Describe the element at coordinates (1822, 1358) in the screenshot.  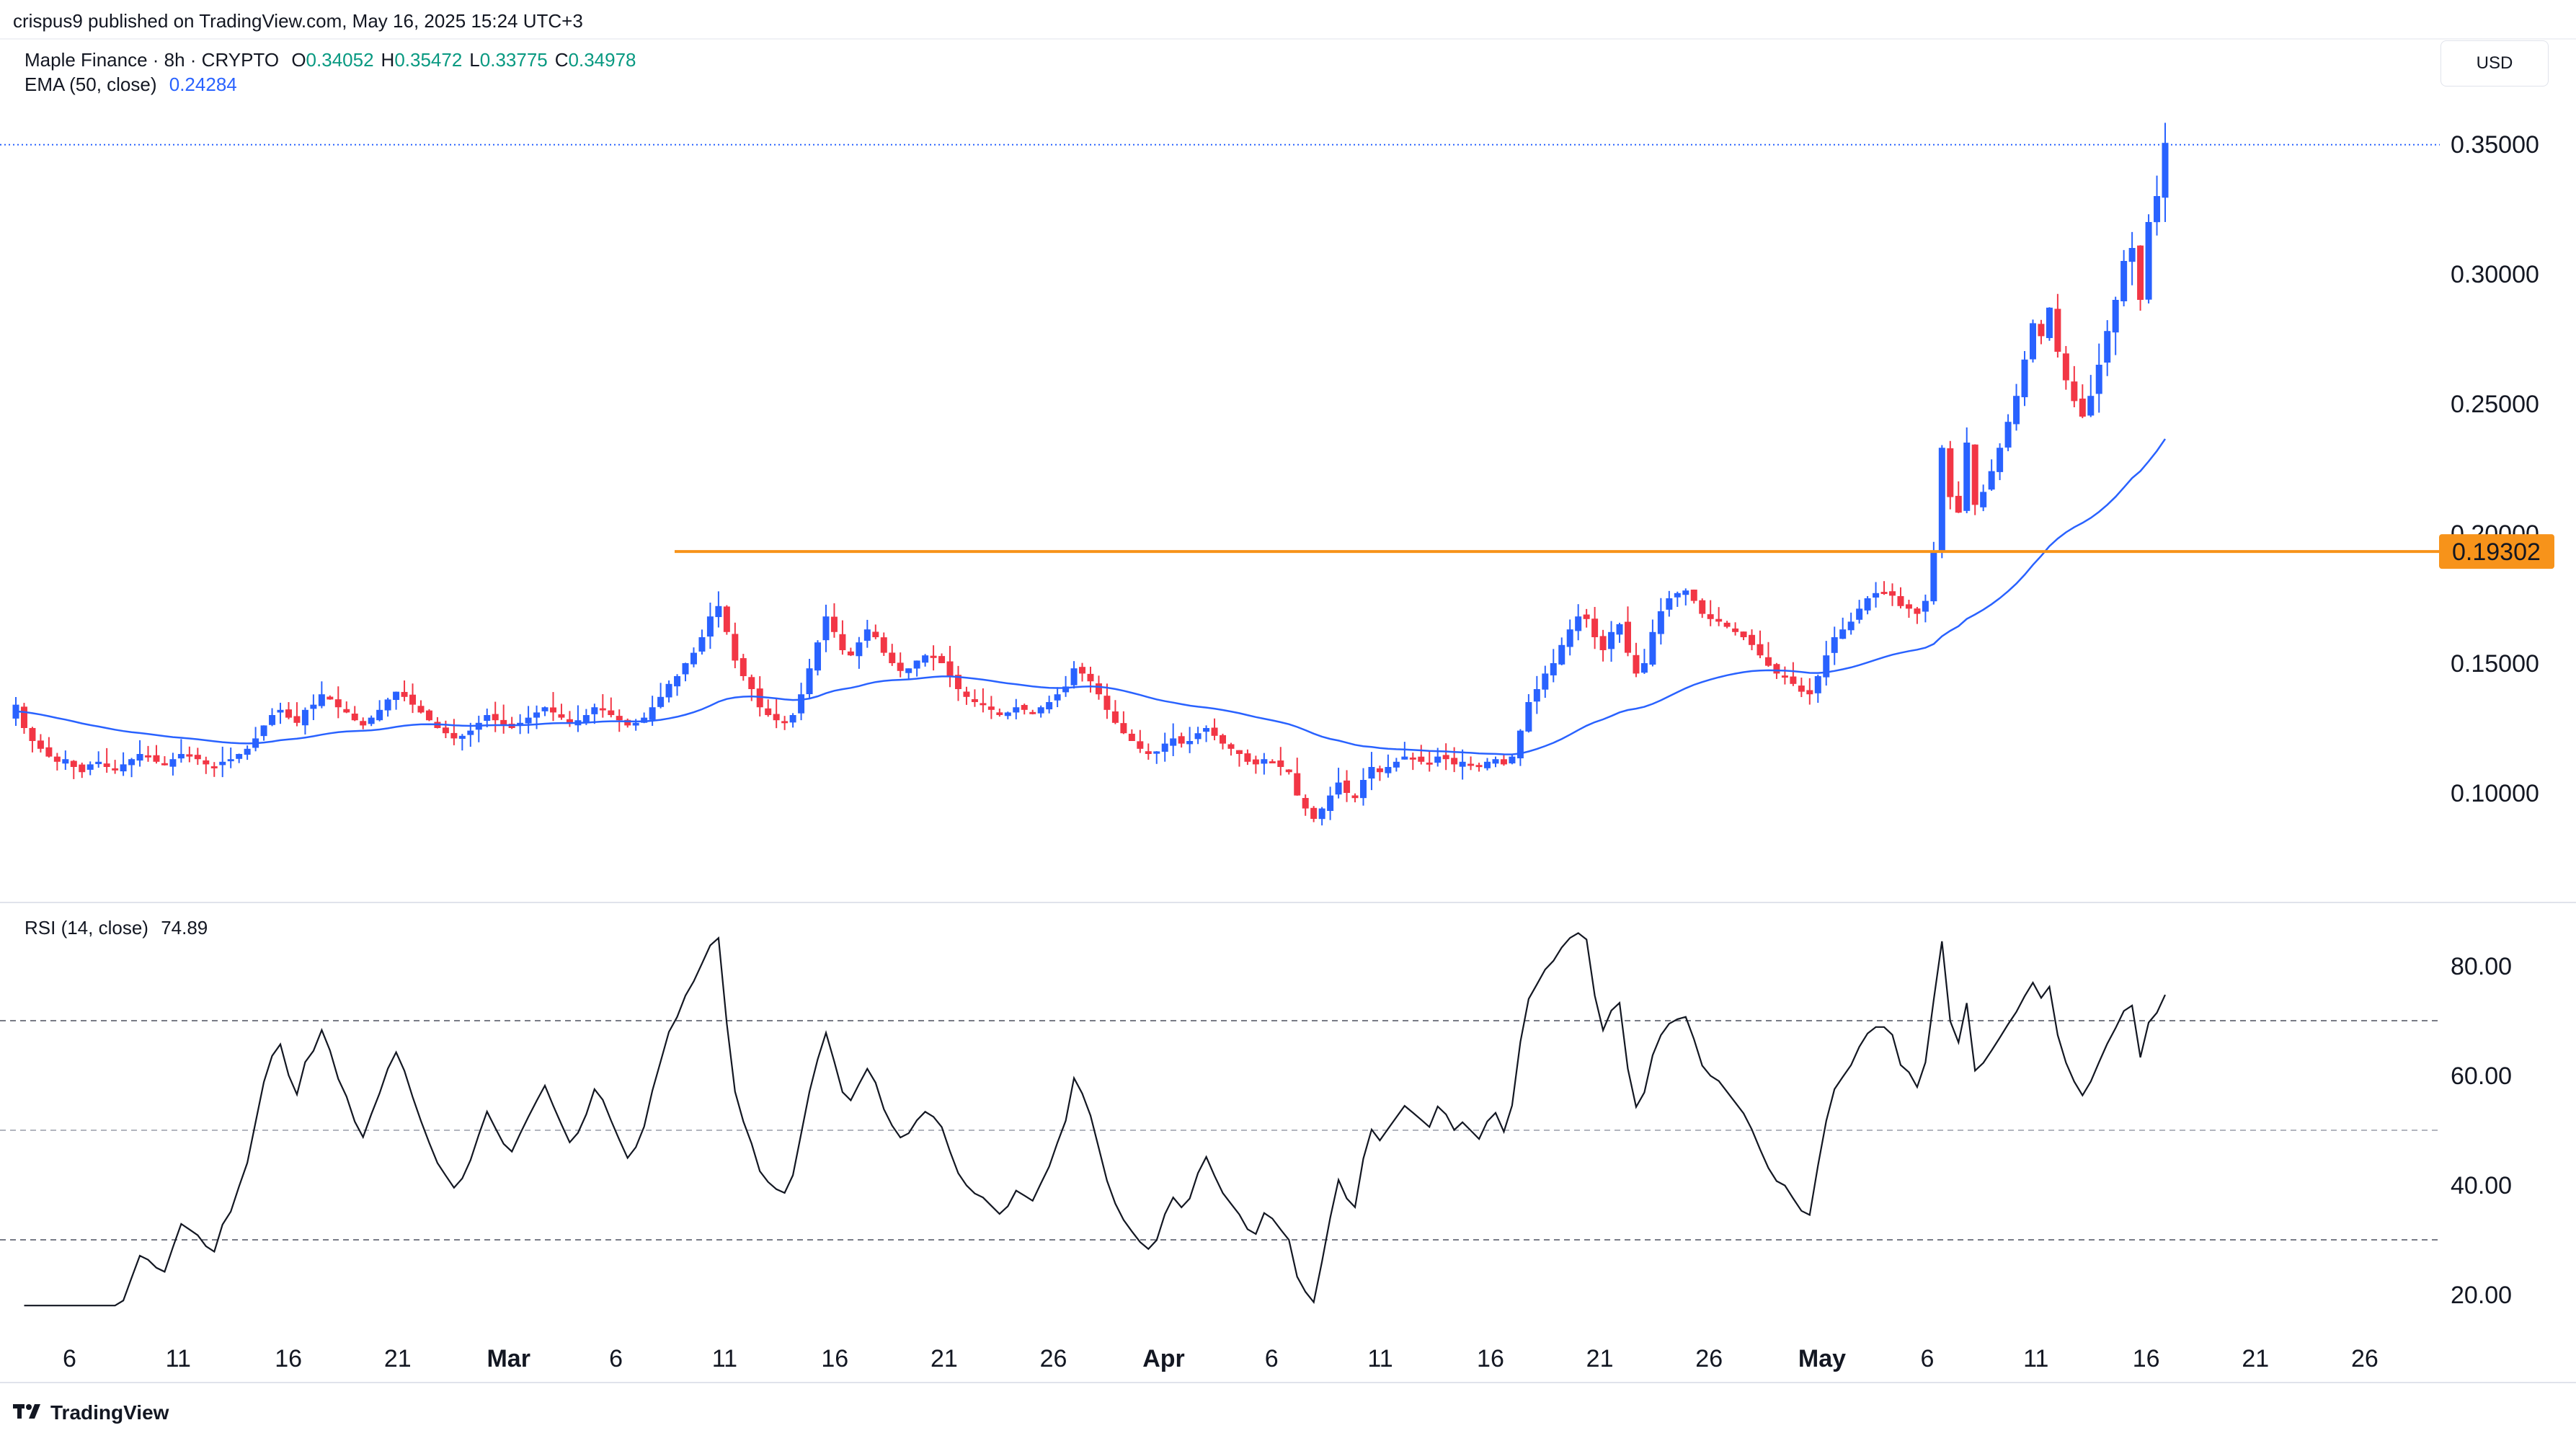
I see `time-tick-label: May` at that location.